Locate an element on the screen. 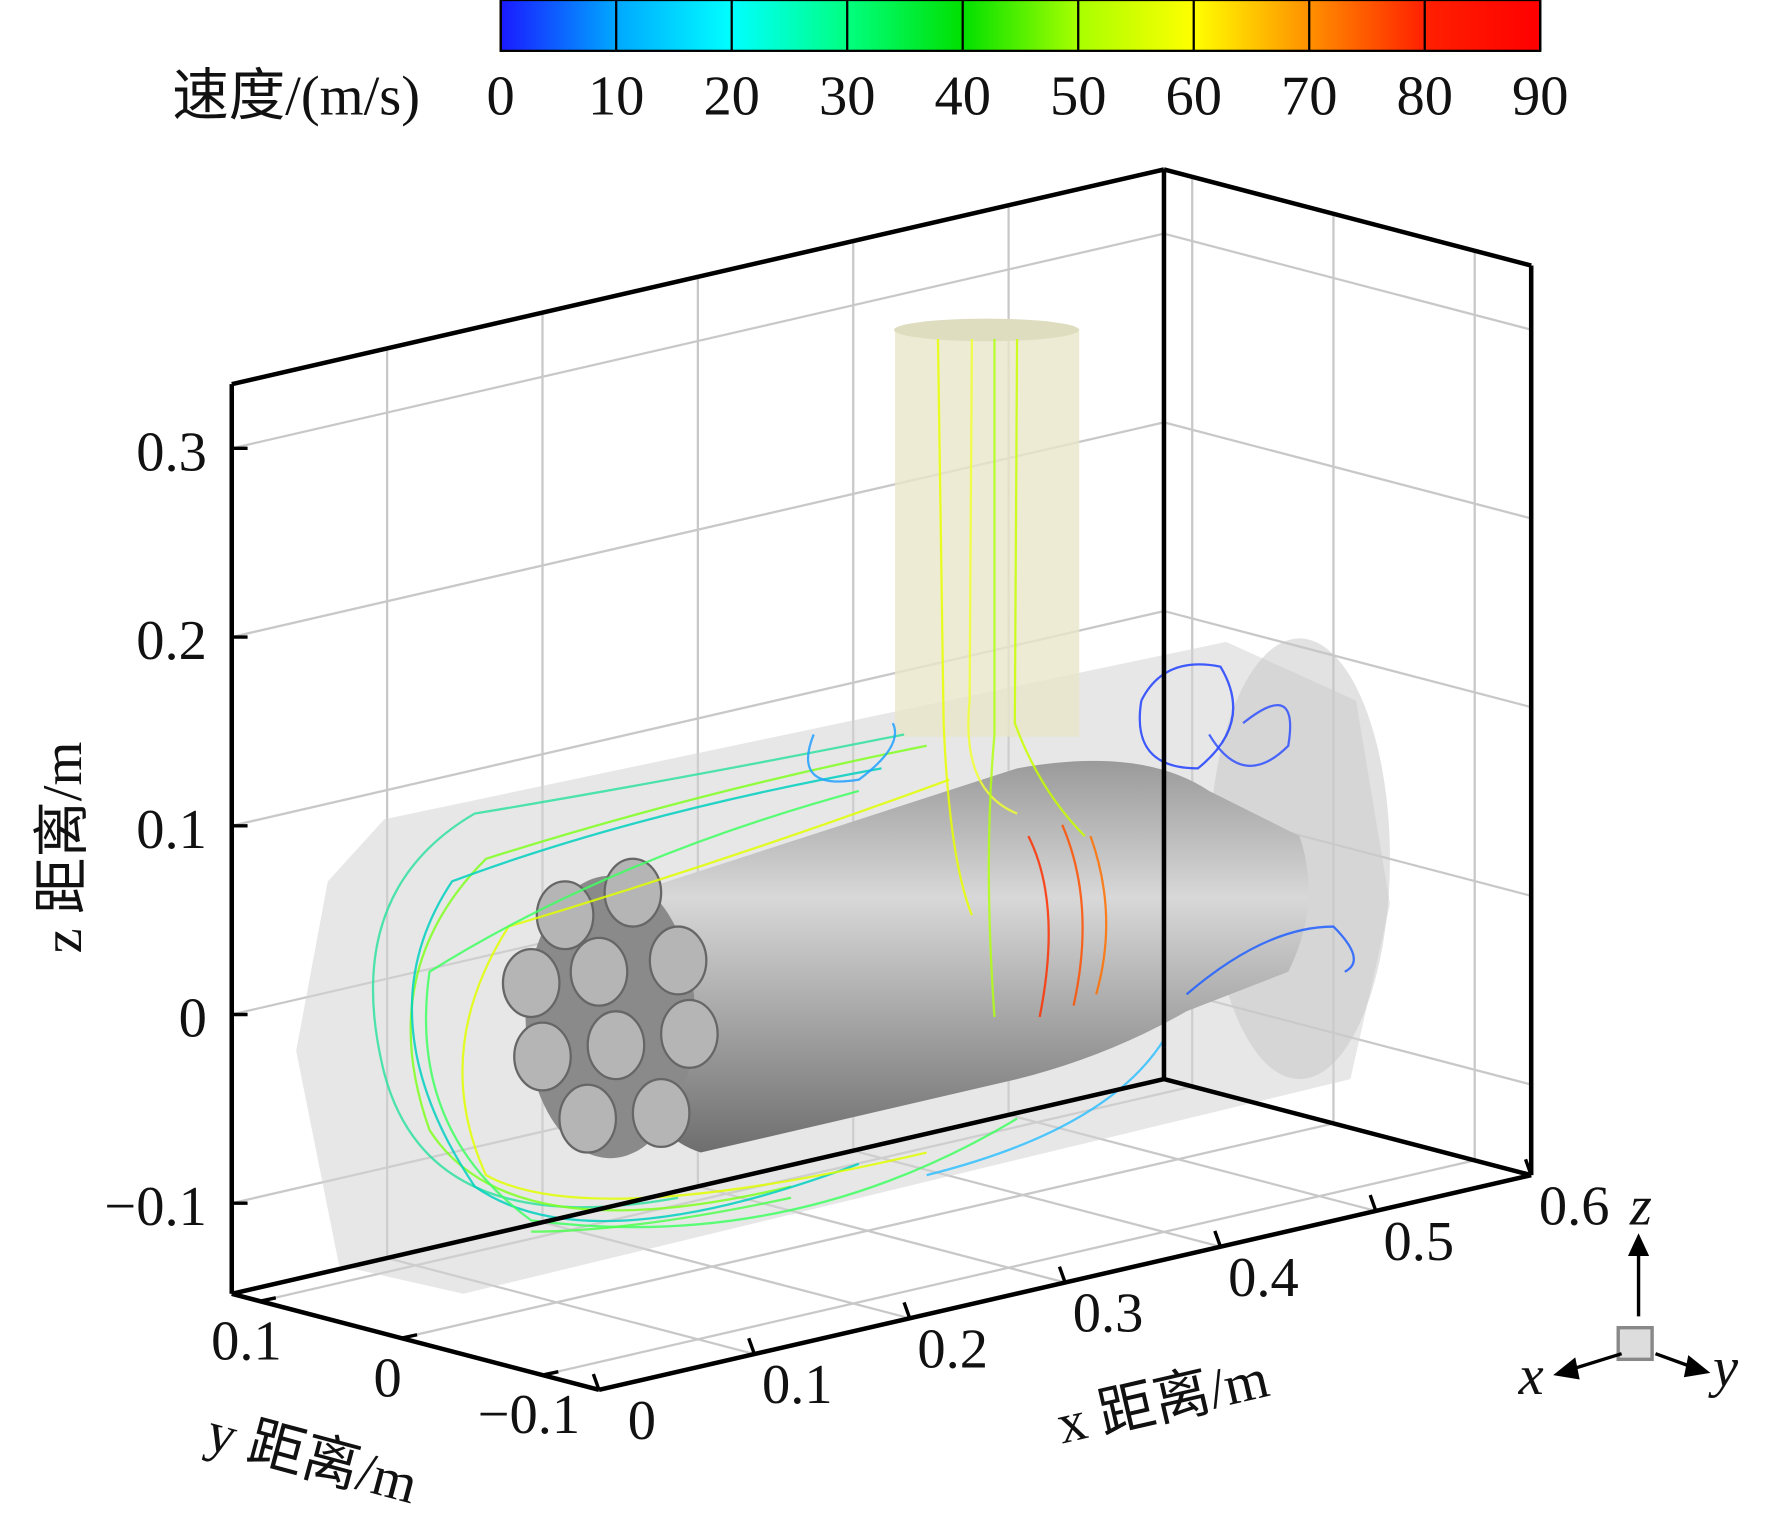 The width and height of the screenshot is (1772, 1539). nozzles is located at coordinates (610, 1005).